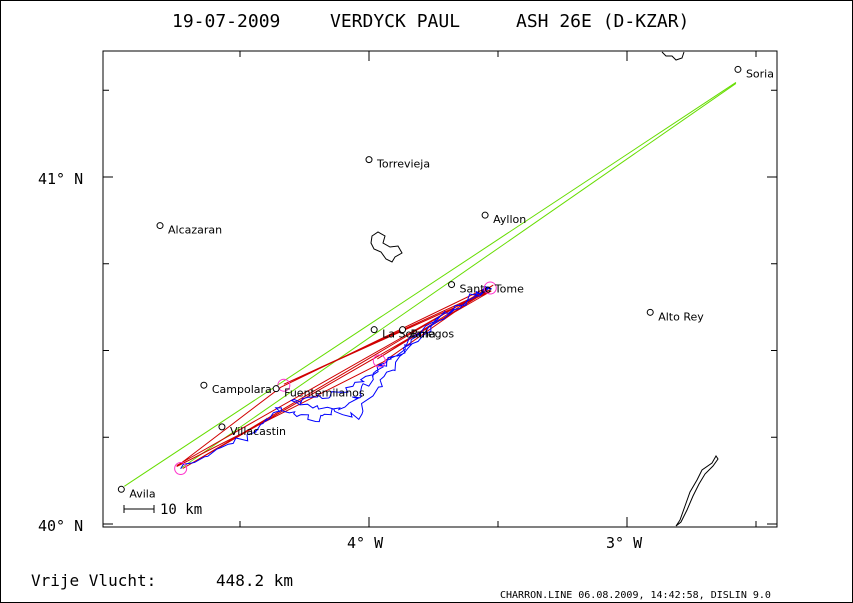 The height and width of the screenshot is (603, 853). I want to click on reservoir-outline-top, so click(673, 56).